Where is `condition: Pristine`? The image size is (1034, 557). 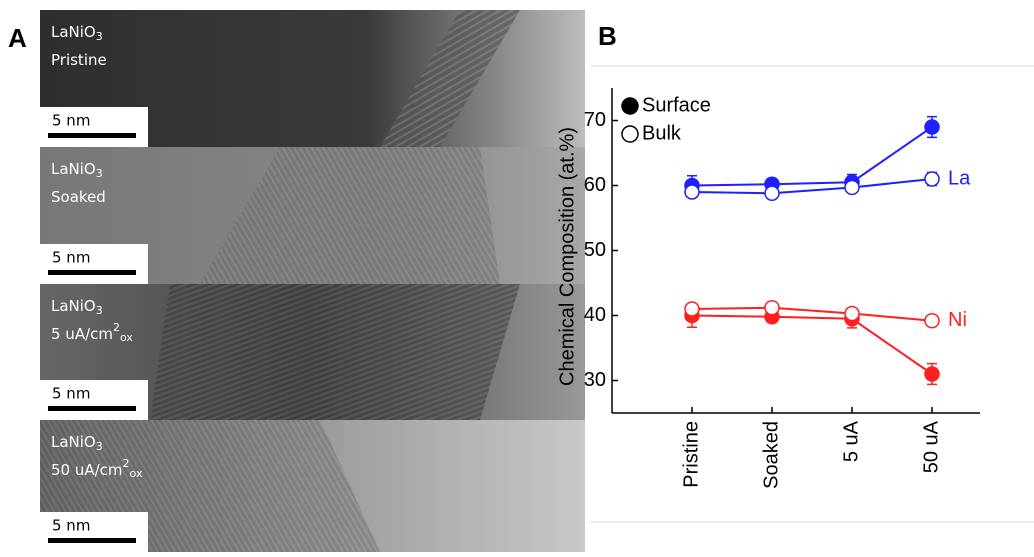
condition: Pristine is located at coordinates (79, 60).